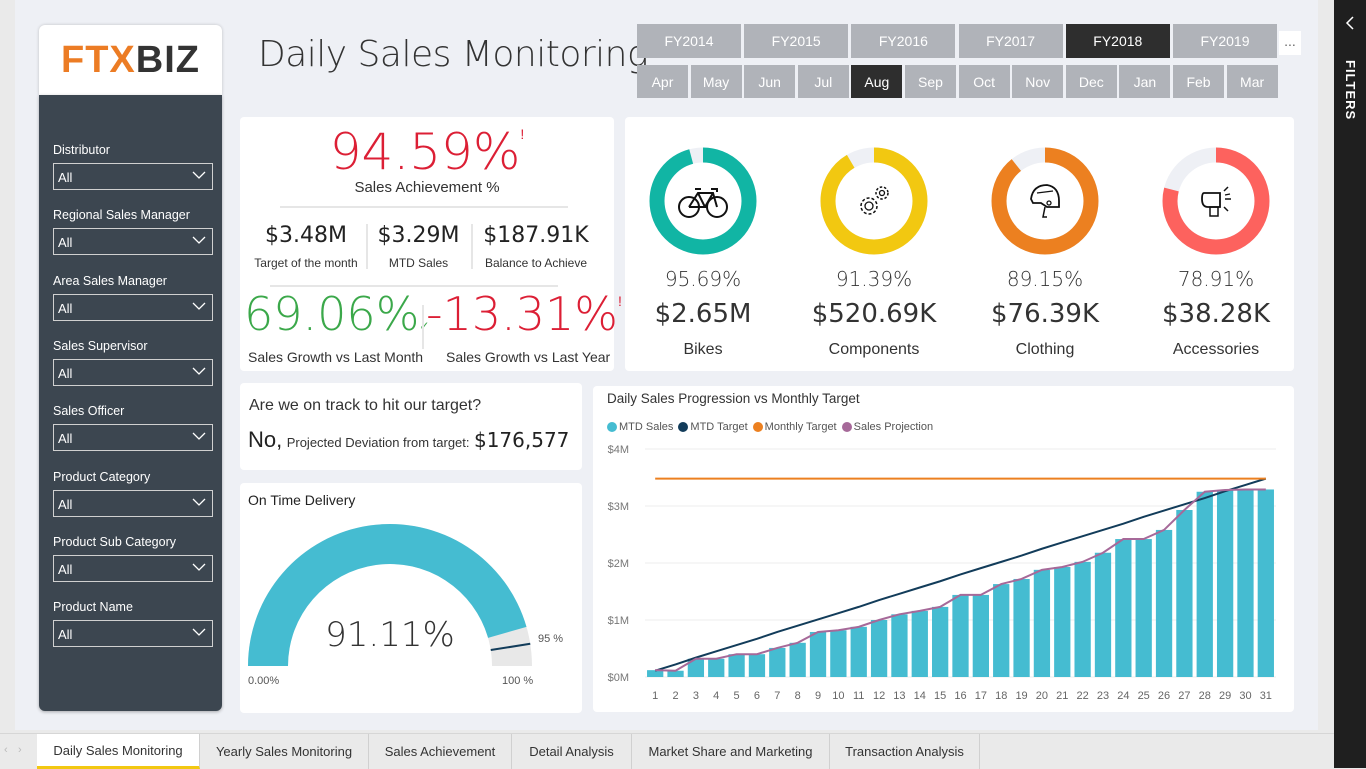 This screenshot has height=769, width=1366. Describe the element at coordinates (1216, 201) in the screenshot. I see `donut-accessories` at that location.